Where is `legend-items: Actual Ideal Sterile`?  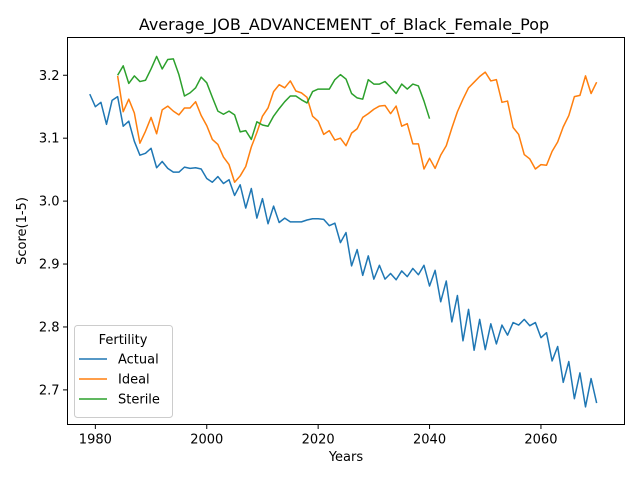
legend-items: Actual Ideal Sterile is located at coordinates (119, 380).